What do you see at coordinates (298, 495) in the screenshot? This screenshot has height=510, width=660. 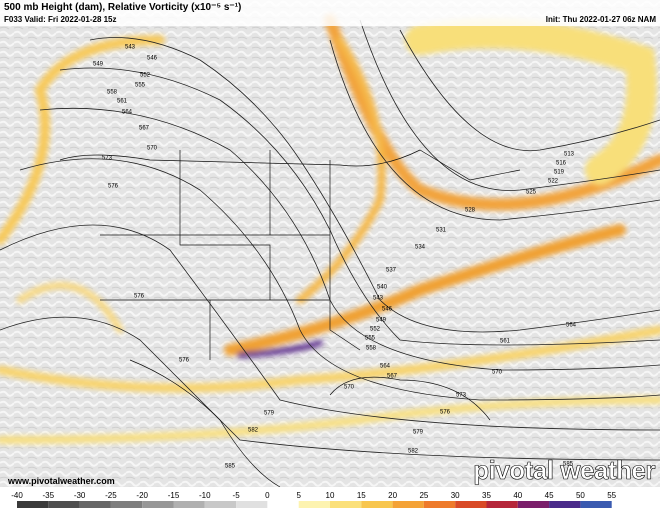 I see `colorbar-tick-label: 5` at bounding box center [298, 495].